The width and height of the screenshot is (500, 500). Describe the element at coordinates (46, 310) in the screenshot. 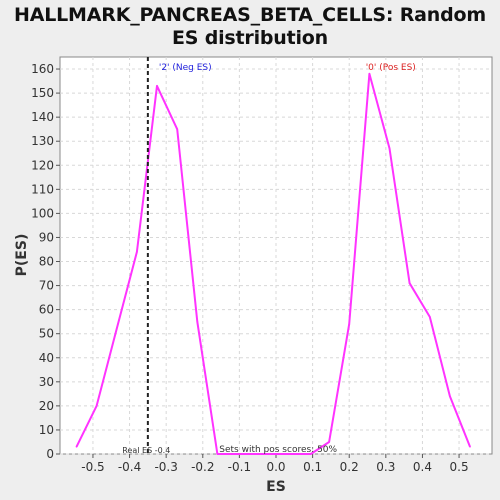

I see `y-tick-label: 60` at that location.